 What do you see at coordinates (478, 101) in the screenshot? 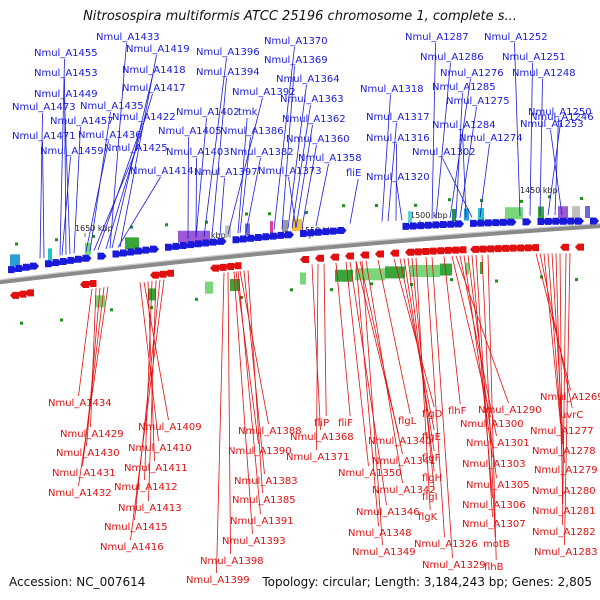
I see `forward-gene-label: Nmul_A1275` at bounding box center [478, 101].